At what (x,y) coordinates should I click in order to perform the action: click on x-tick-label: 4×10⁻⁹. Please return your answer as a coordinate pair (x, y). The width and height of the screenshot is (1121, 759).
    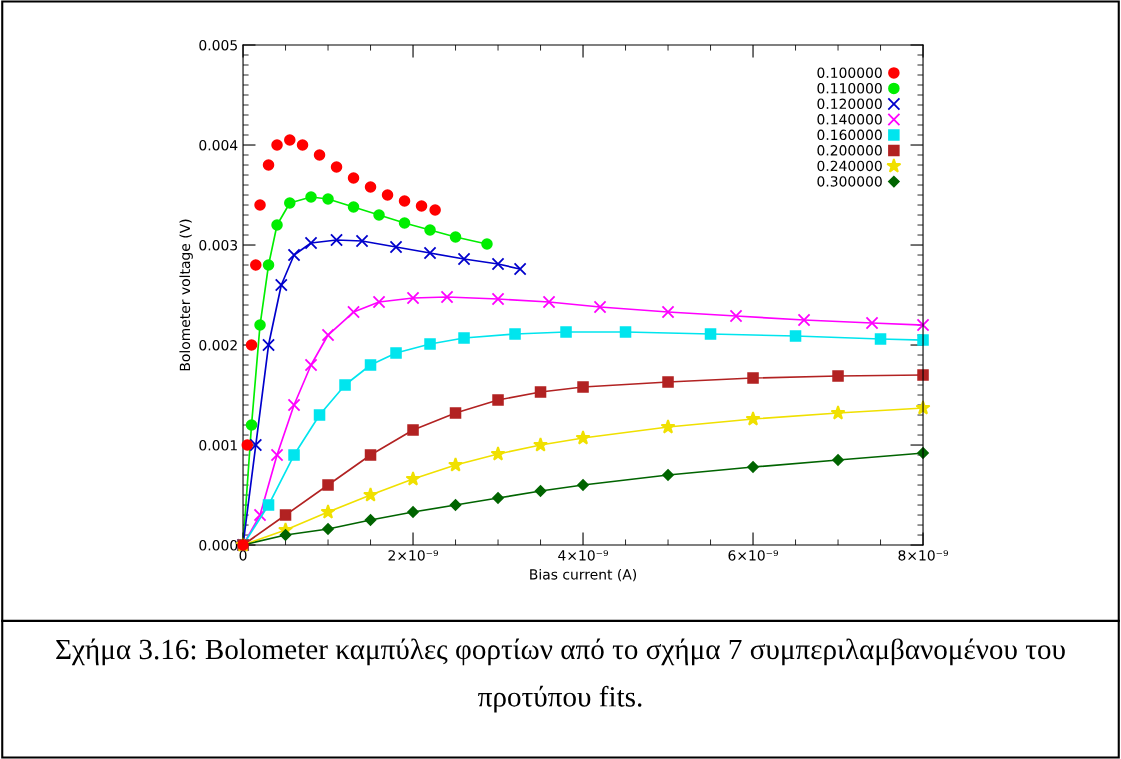
    Looking at the image, I should click on (583, 555).